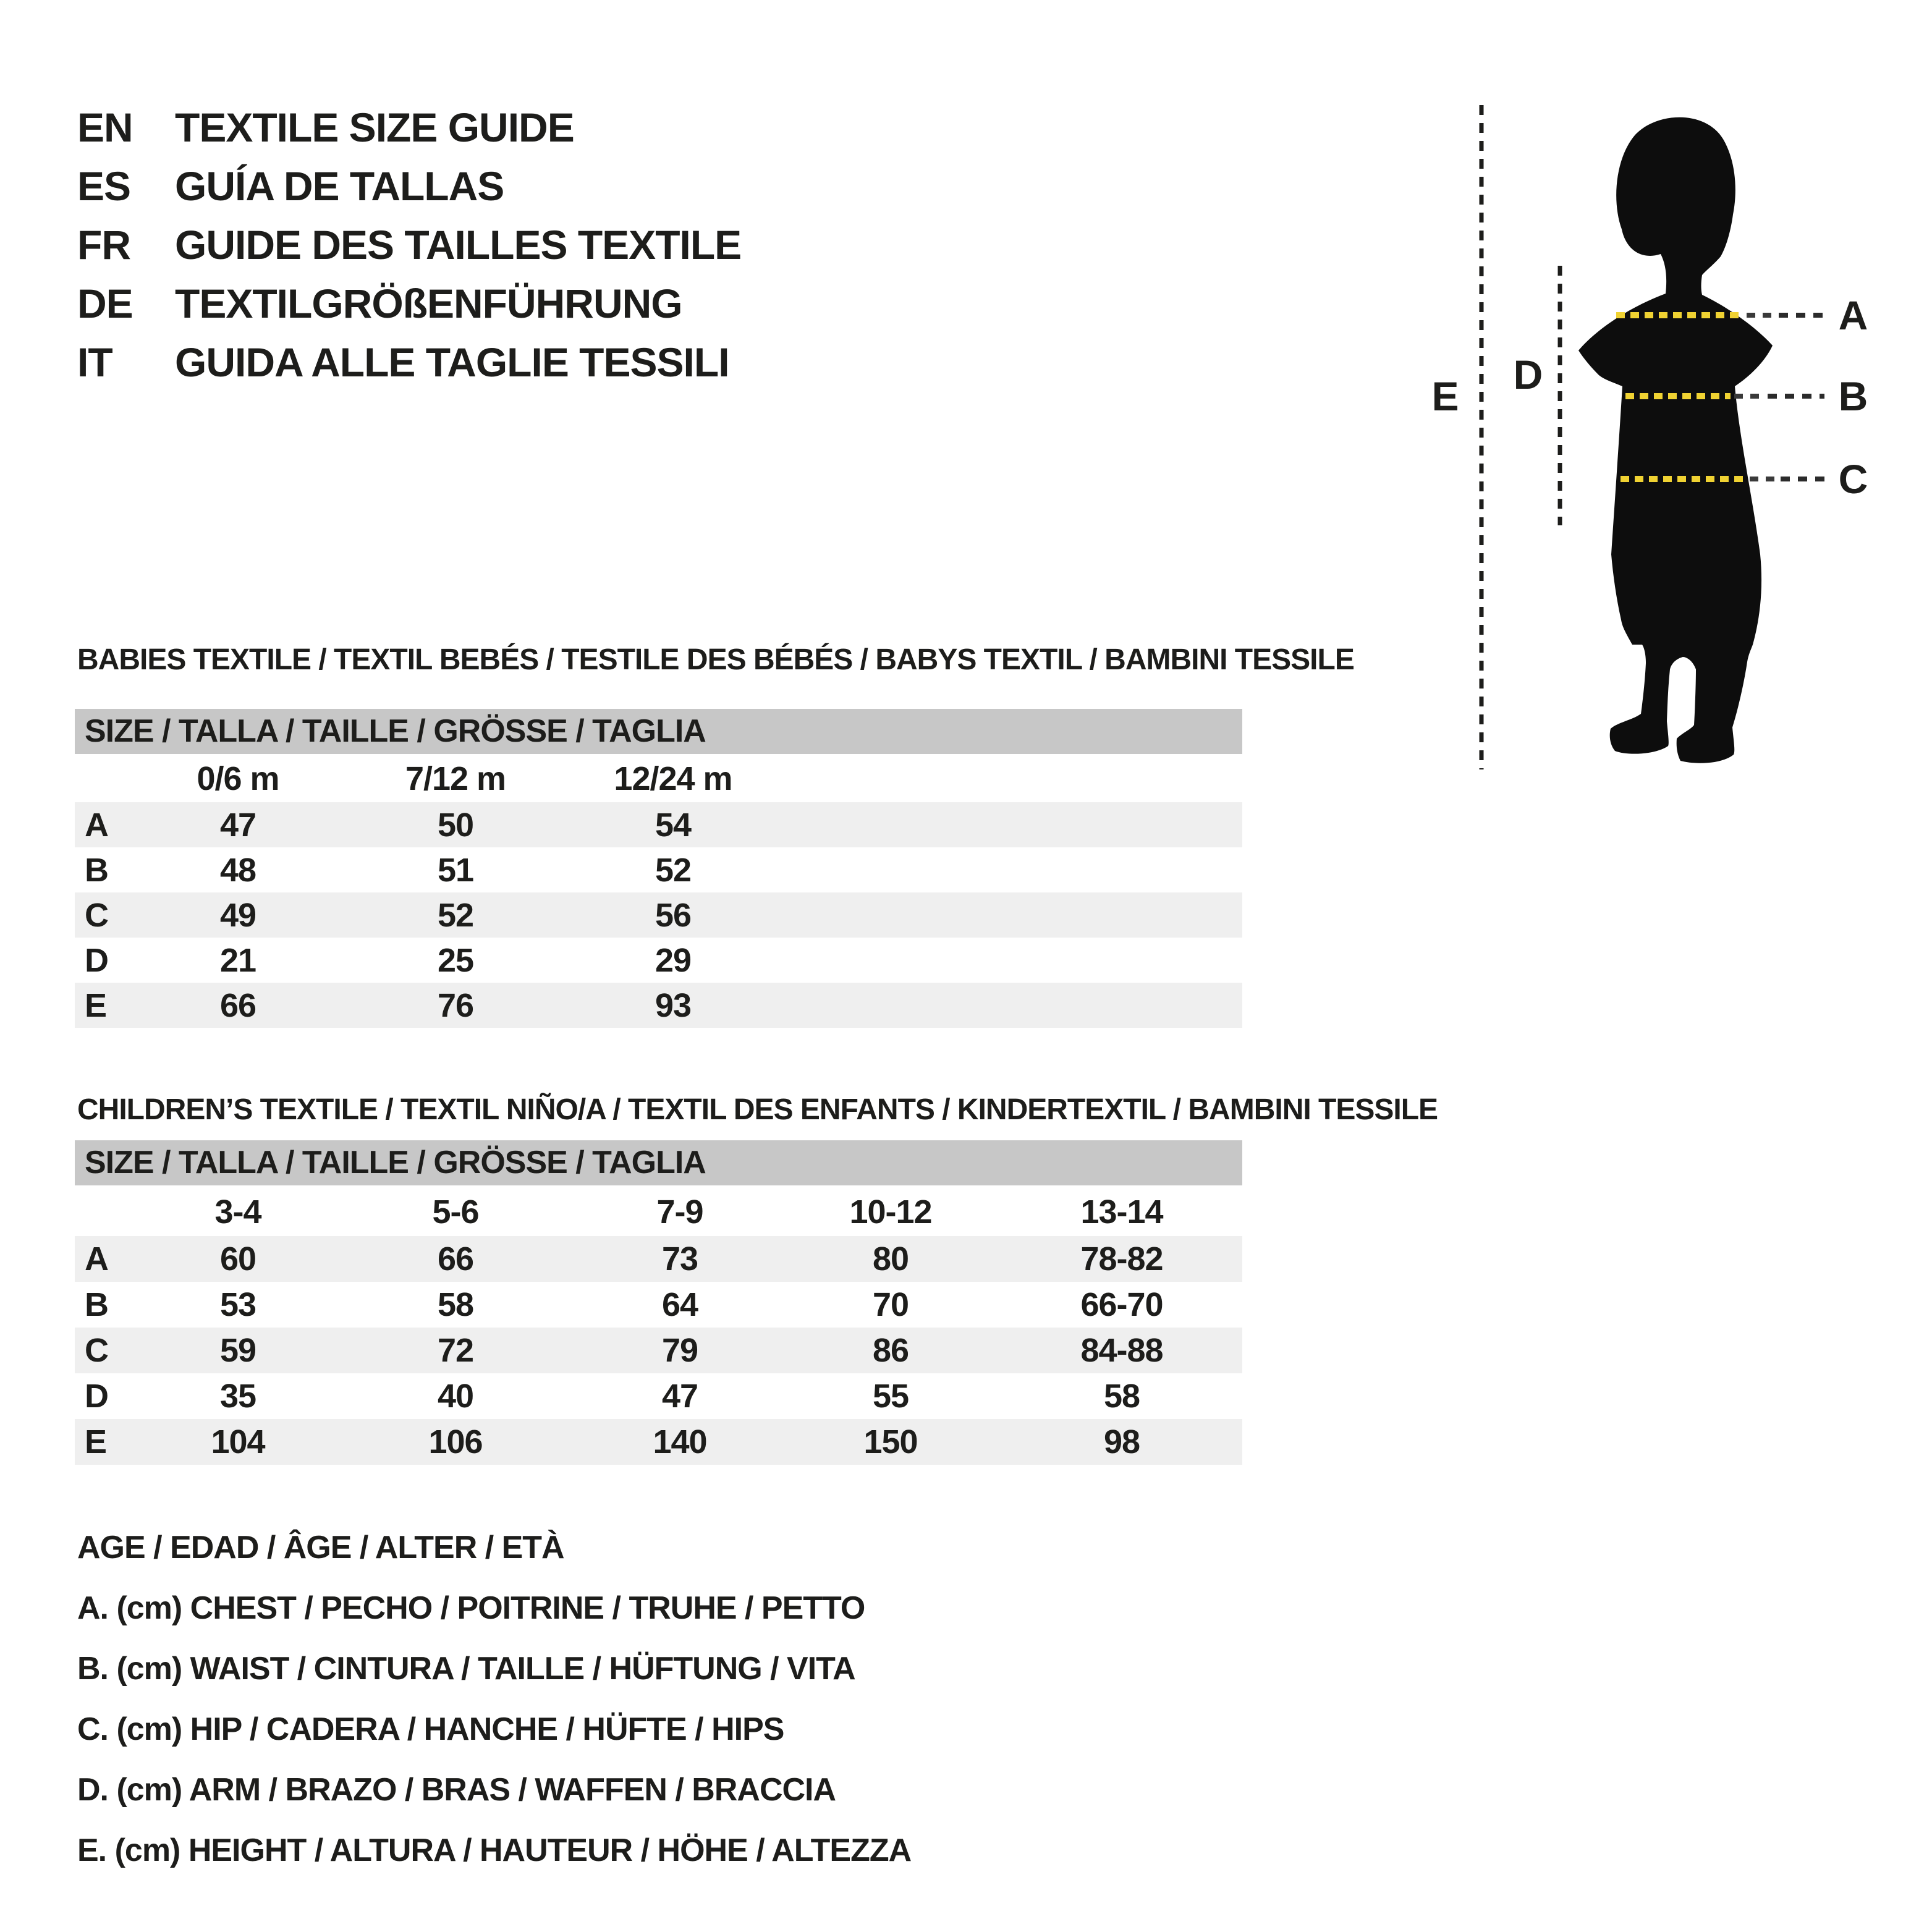 This screenshot has width=1932, height=1932. I want to click on guide-title-it: GUIDA ALLE TAGLIE TESSILI, so click(452, 362).